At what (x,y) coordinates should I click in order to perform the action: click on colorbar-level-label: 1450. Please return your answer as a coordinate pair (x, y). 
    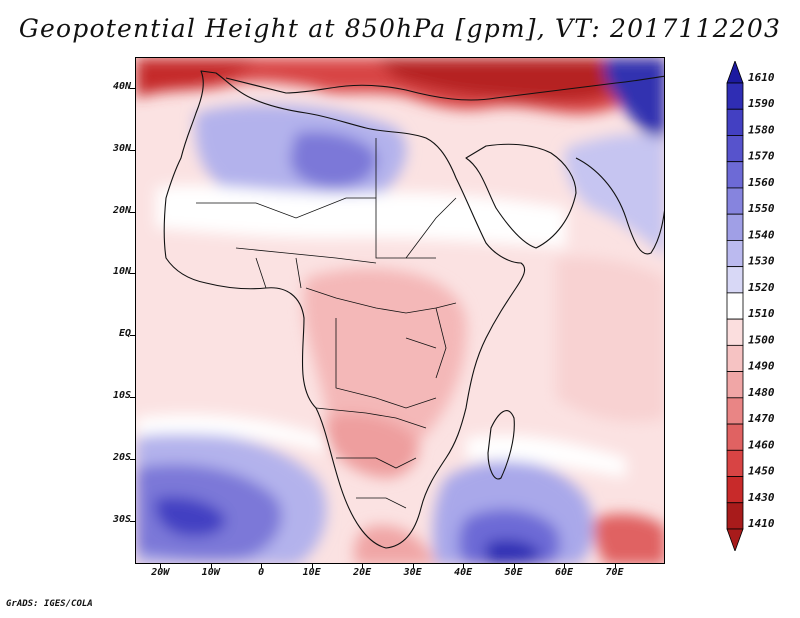
    Looking at the image, I should click on (761, 471).